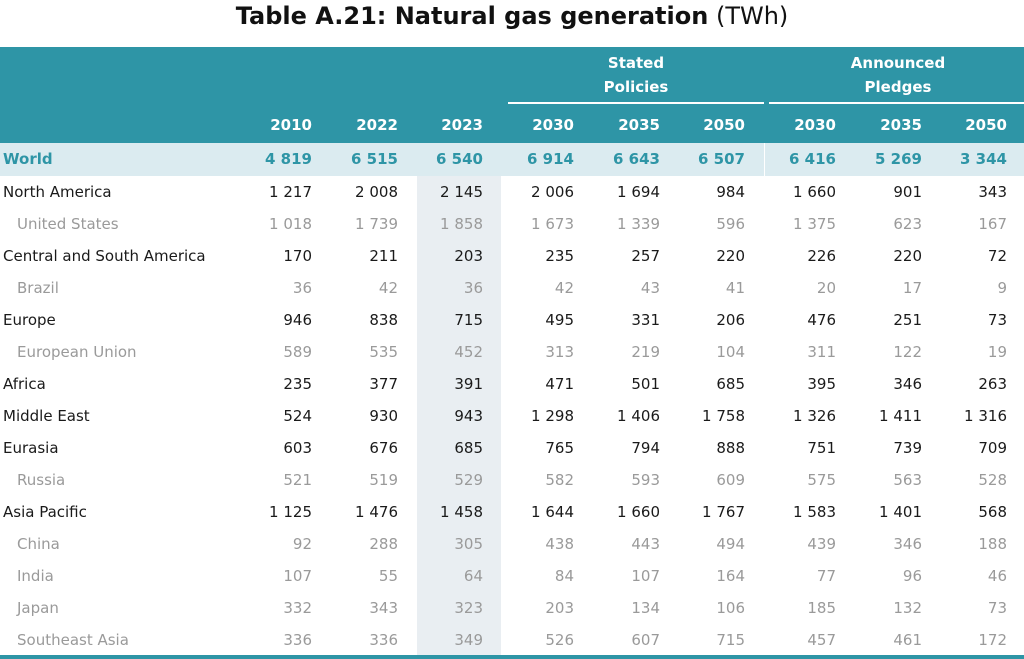 This screenshot has height=659, width=1024. What do you see at coordinates (512, 480) in the screenshot?
I see `table-row: Russia 521 519 529 582 593 609 575 563 528` at bounding box center [512, 480].